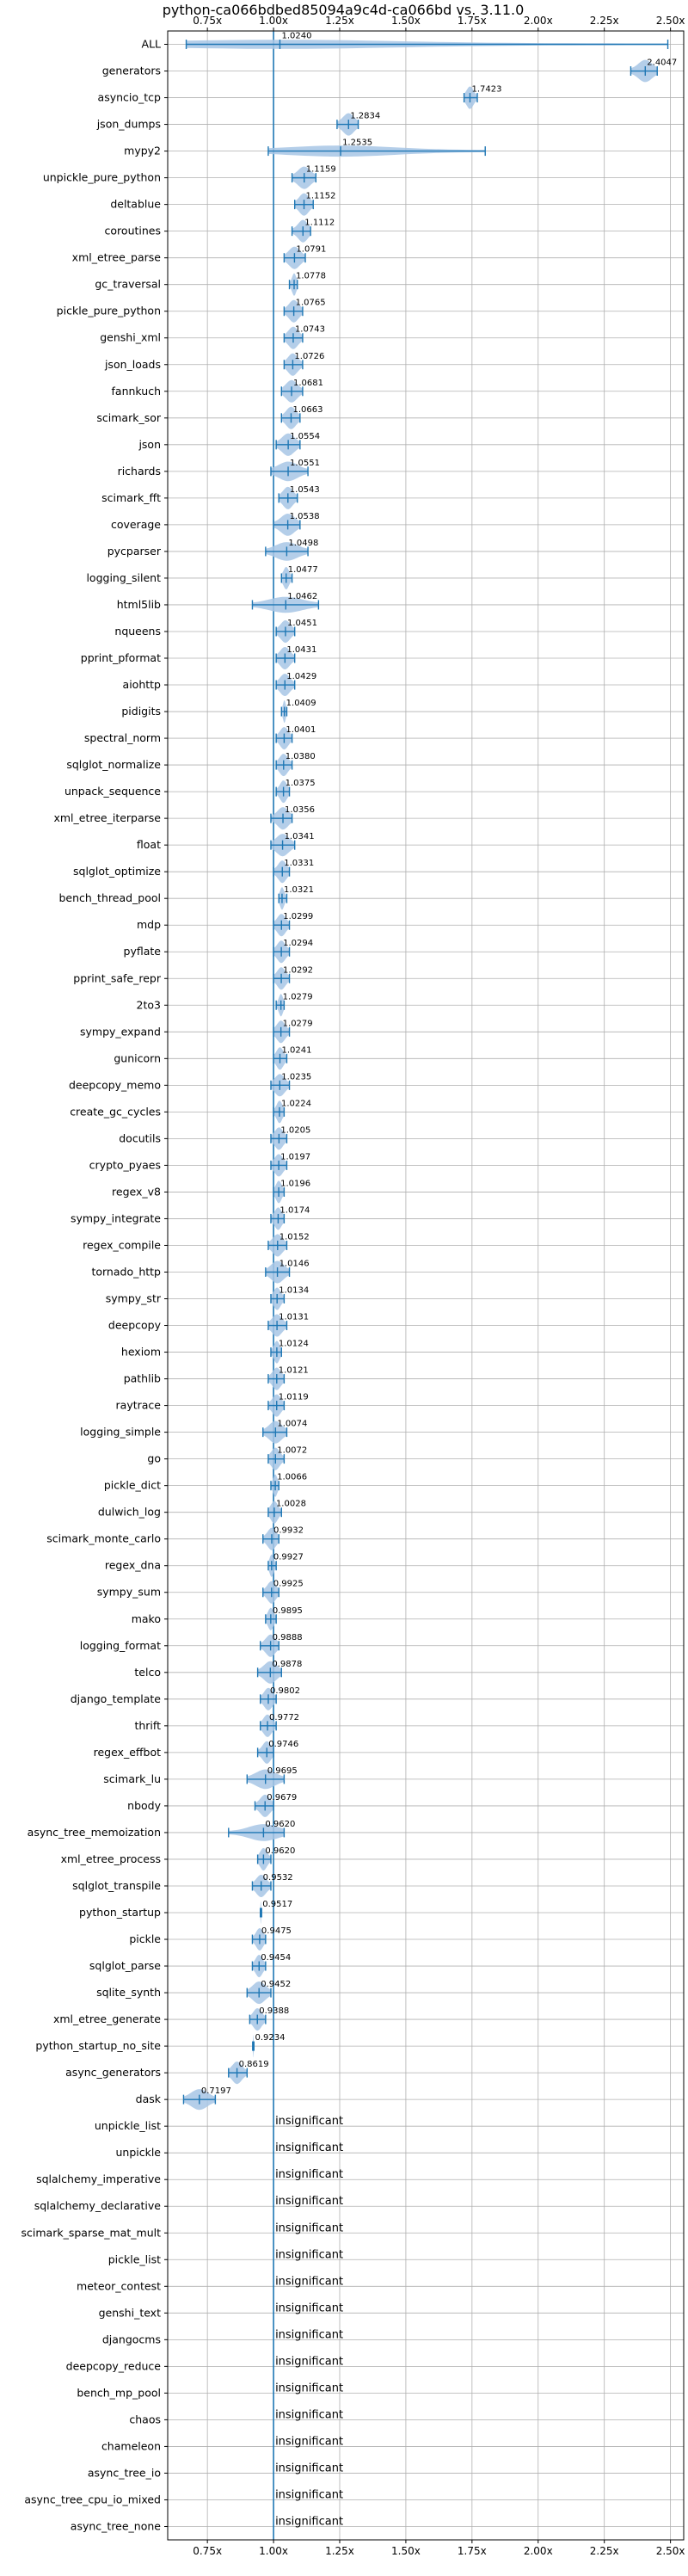  What do you see at coordinates (116, 2526) in the screenshot?
I see `benchmark-label: async_tree_none` at bounding box center [116, 2526].